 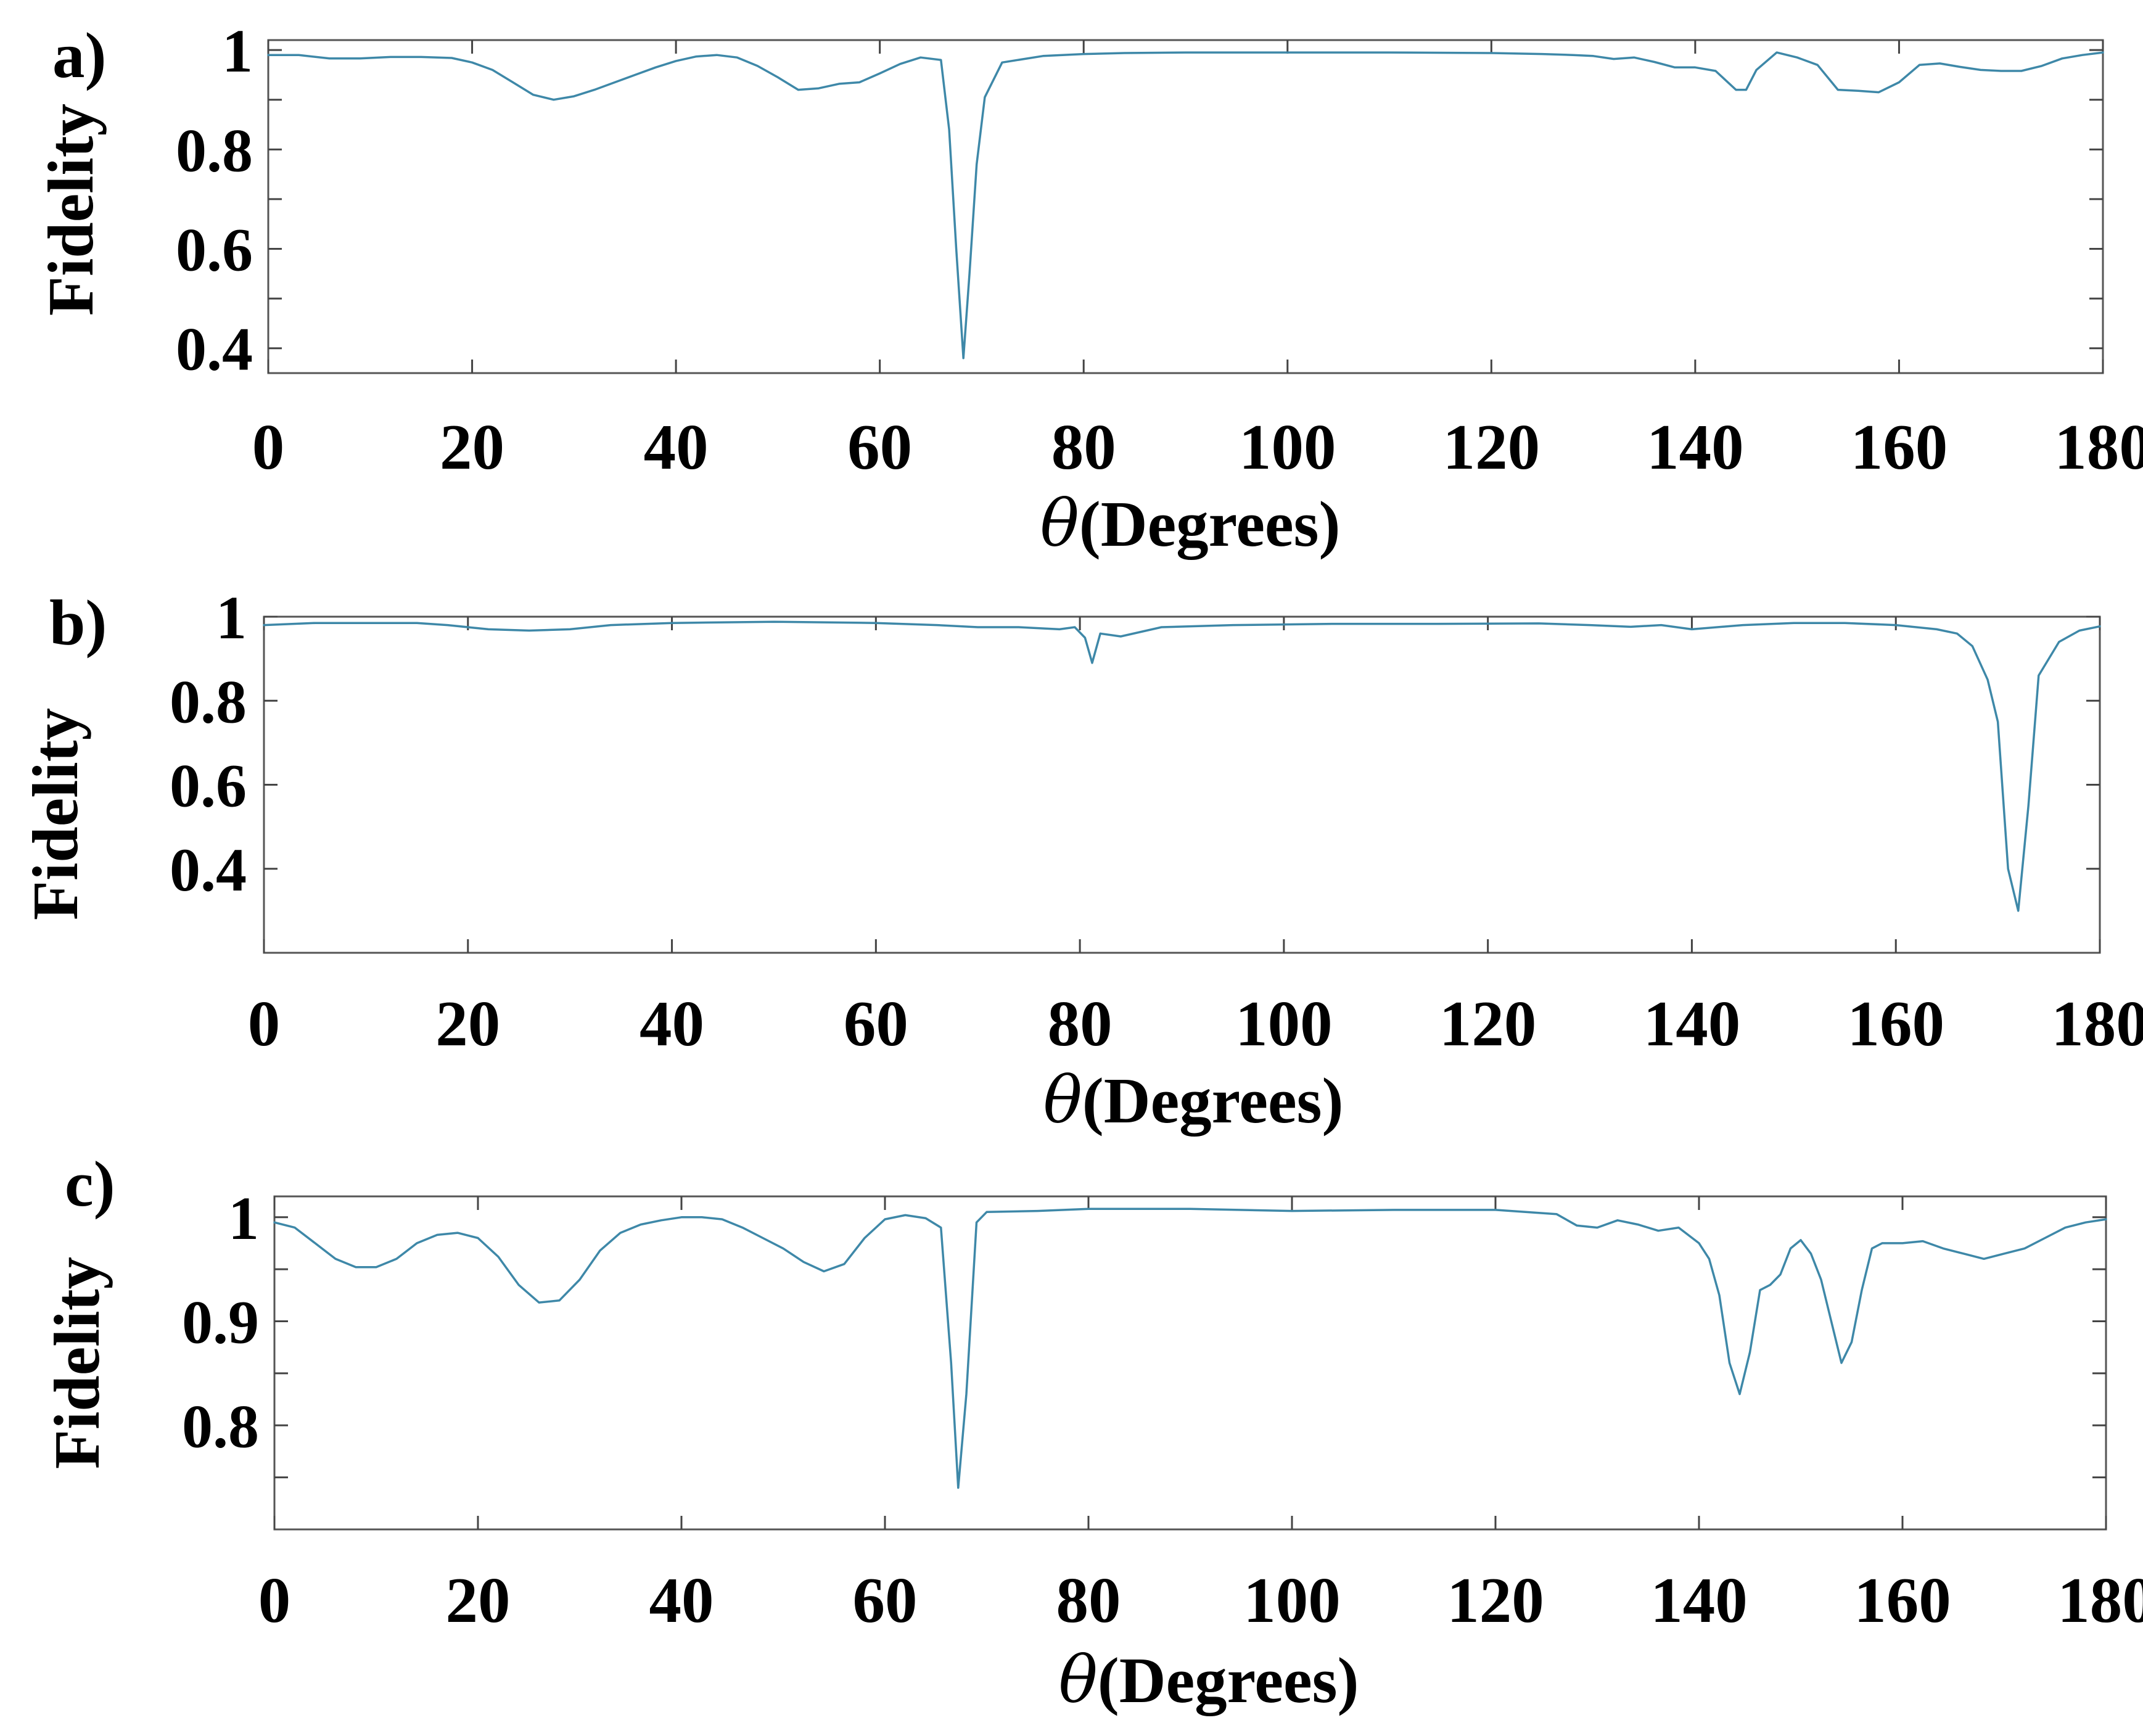 I want to click on panel-label: a), so click(x=79, y=55).